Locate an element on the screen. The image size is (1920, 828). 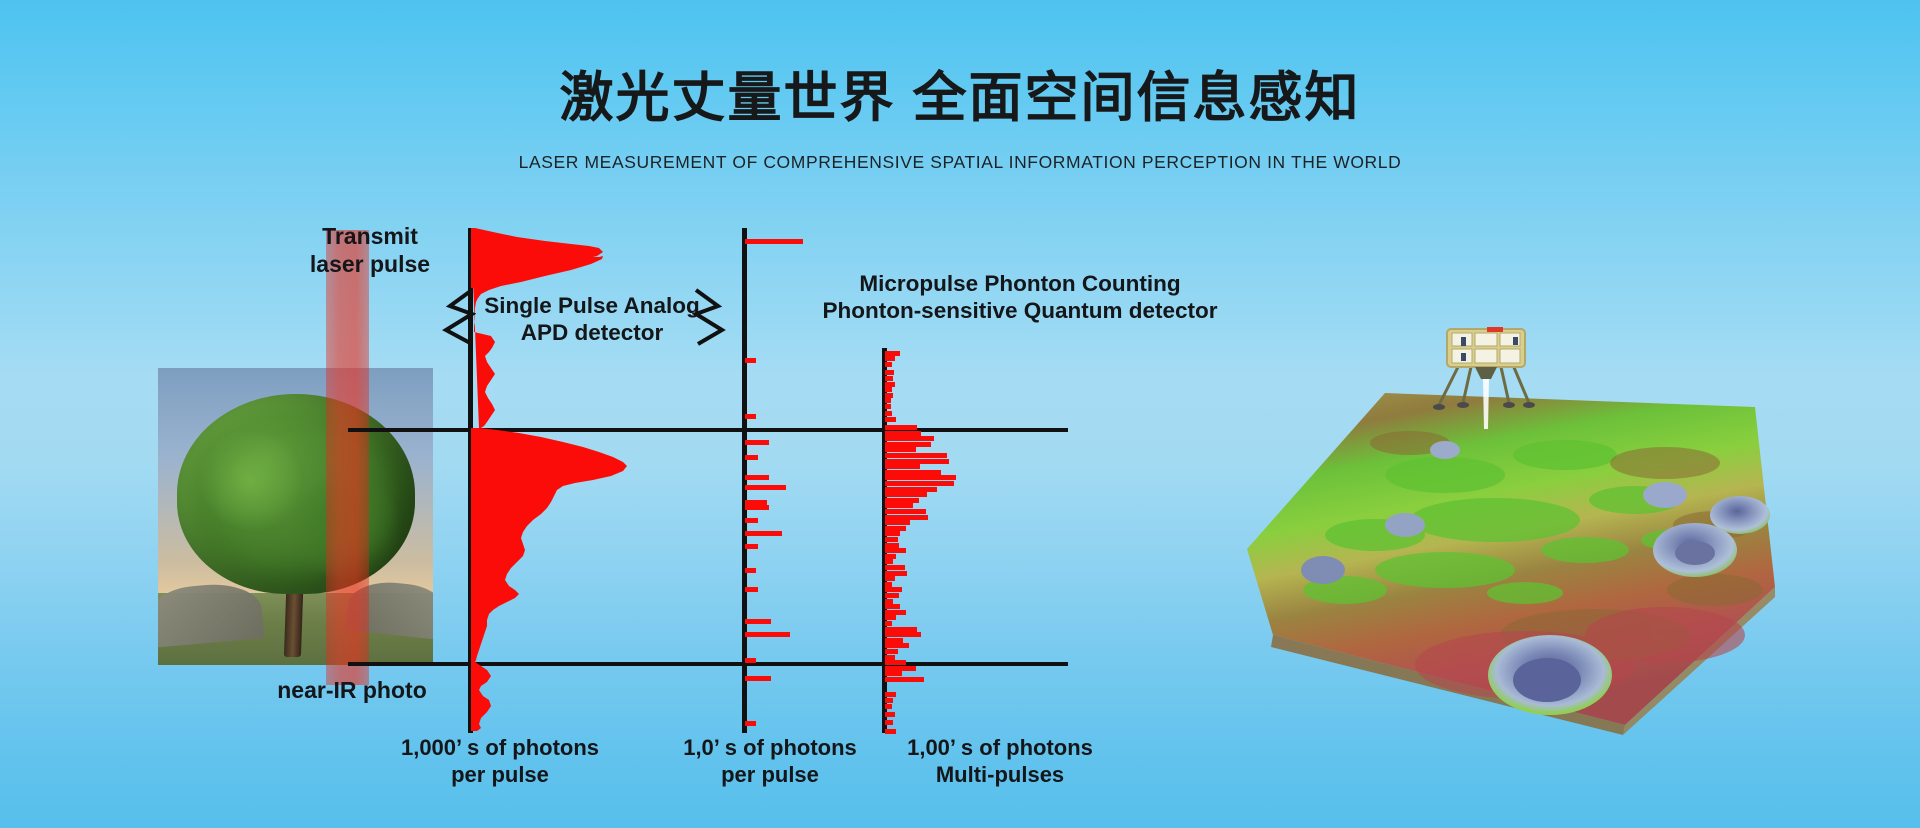
caption-sparse: 1,0’ s of photons per pulse is located at coordinates (770, 762).